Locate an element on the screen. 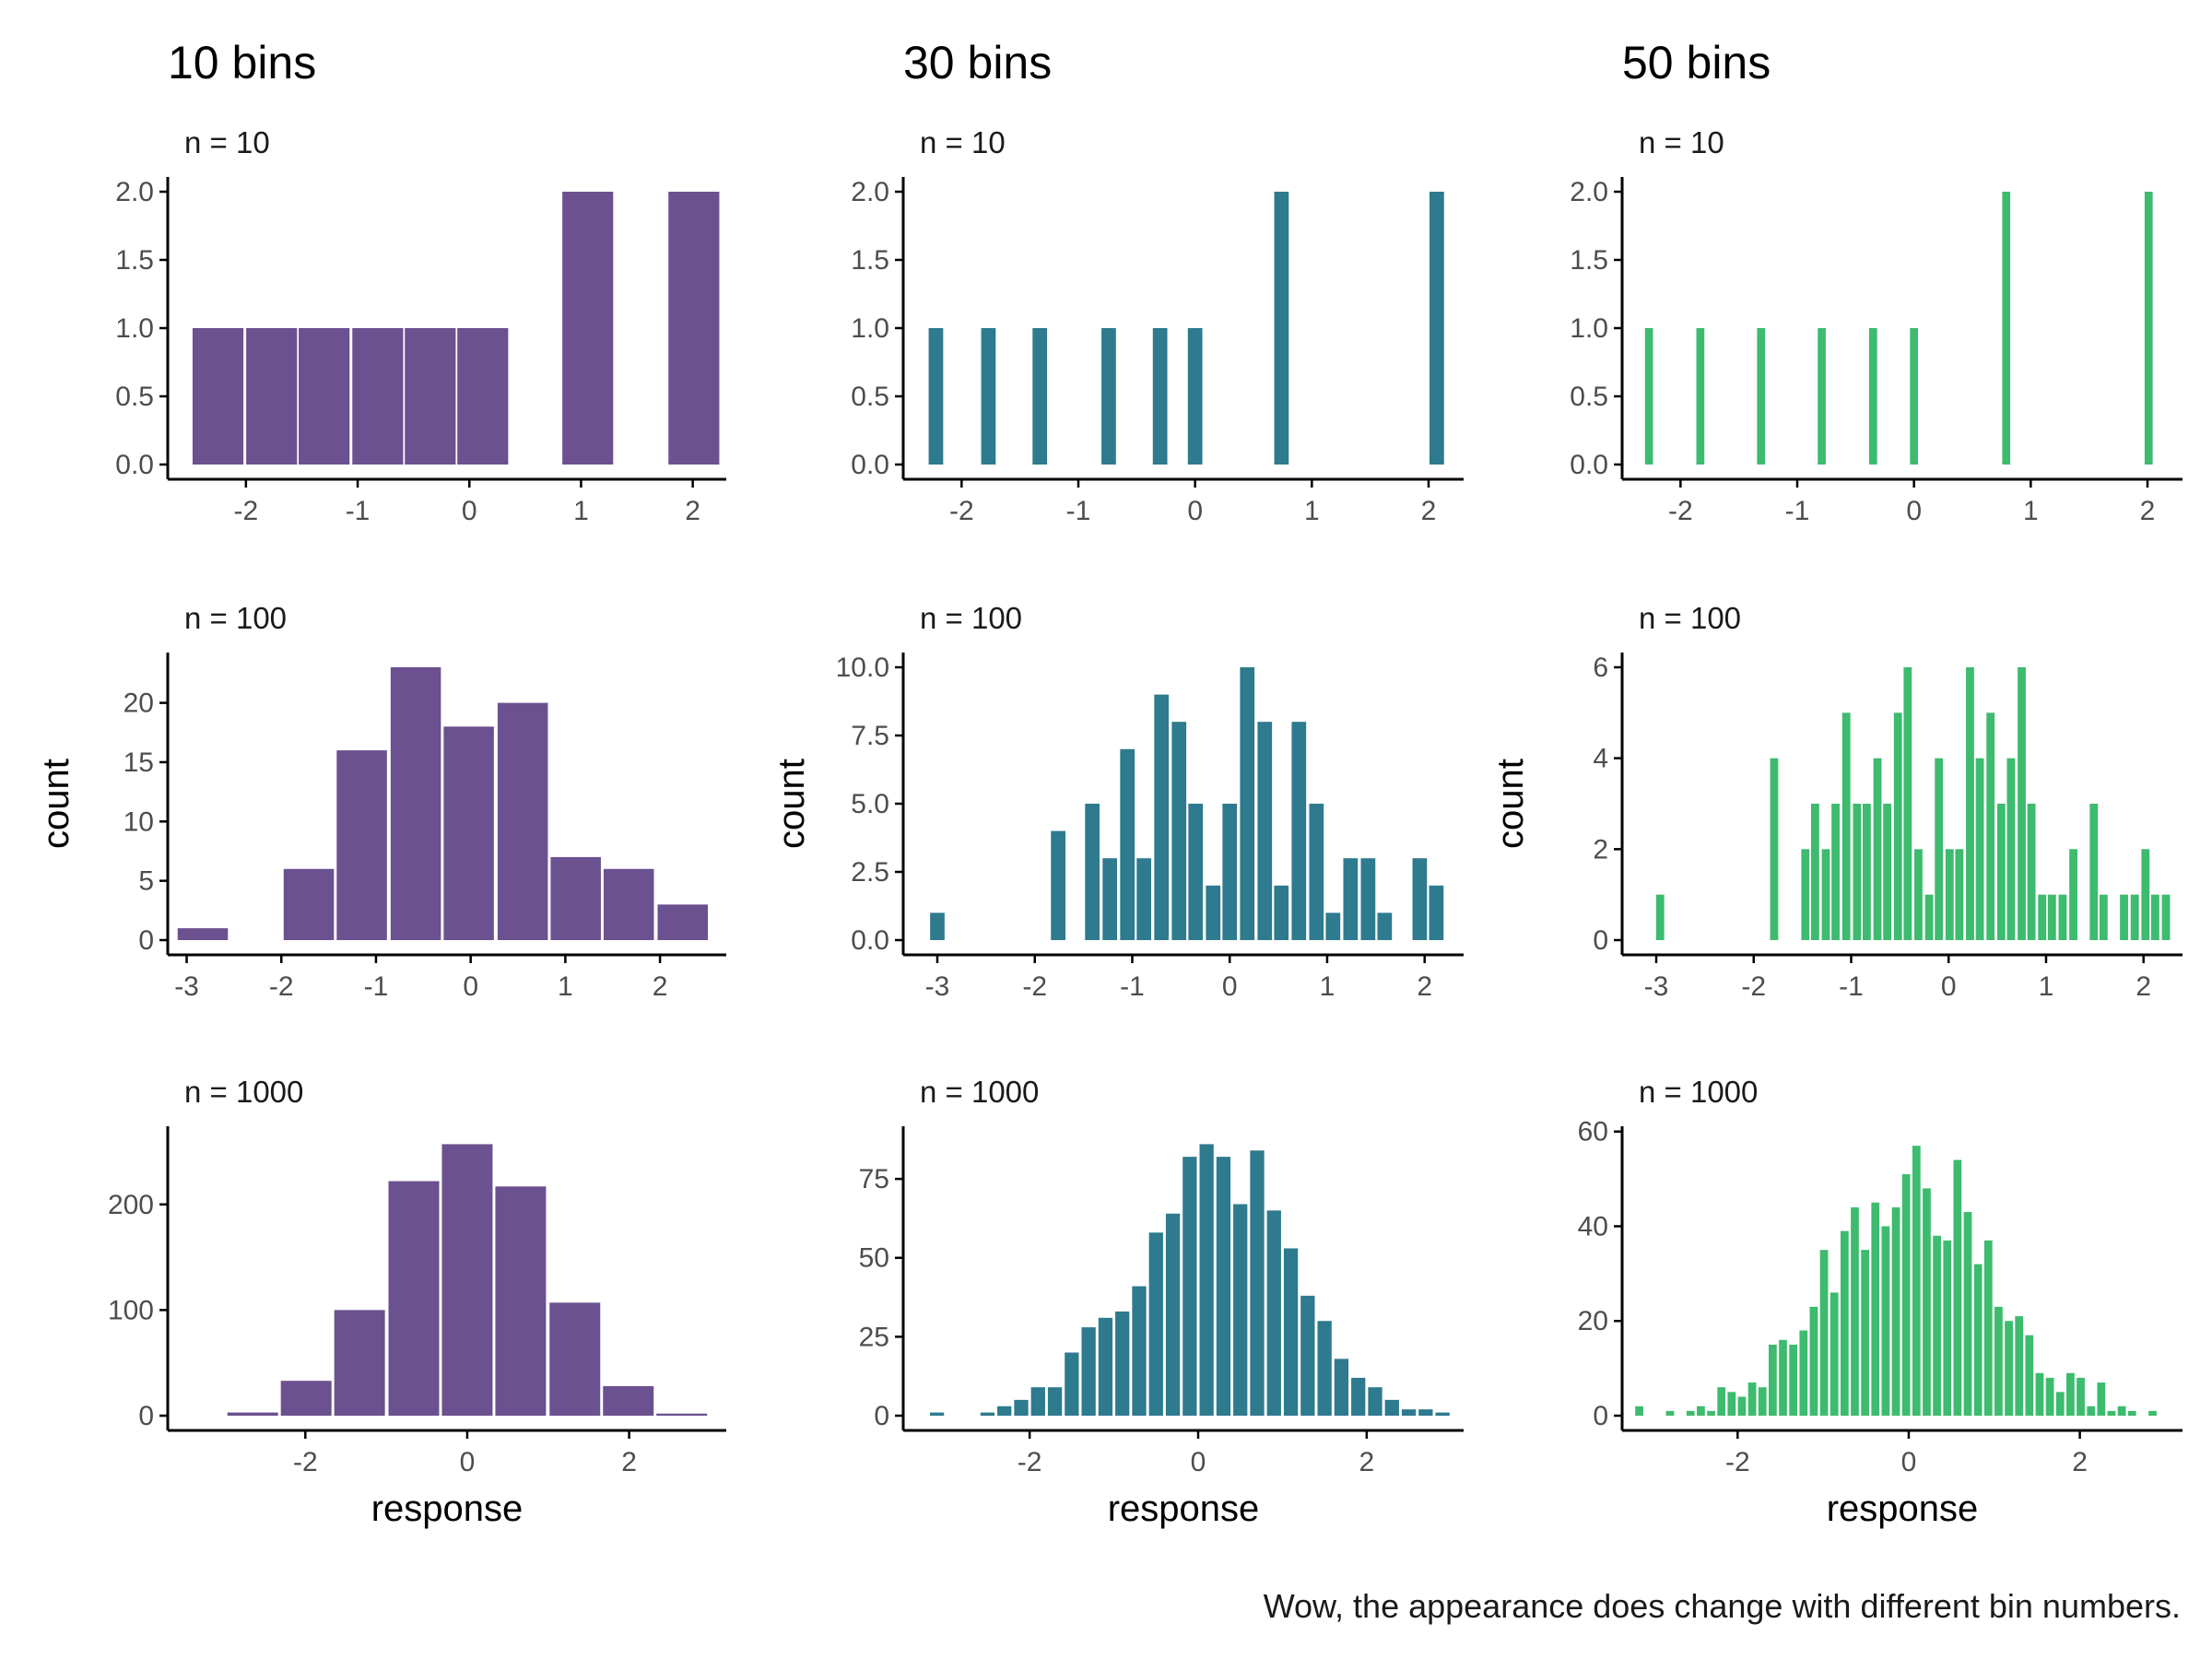 The width and height of the screenshot is (2212, 1659). y-tick-label: 0 is located at coordinates (146, 1416).